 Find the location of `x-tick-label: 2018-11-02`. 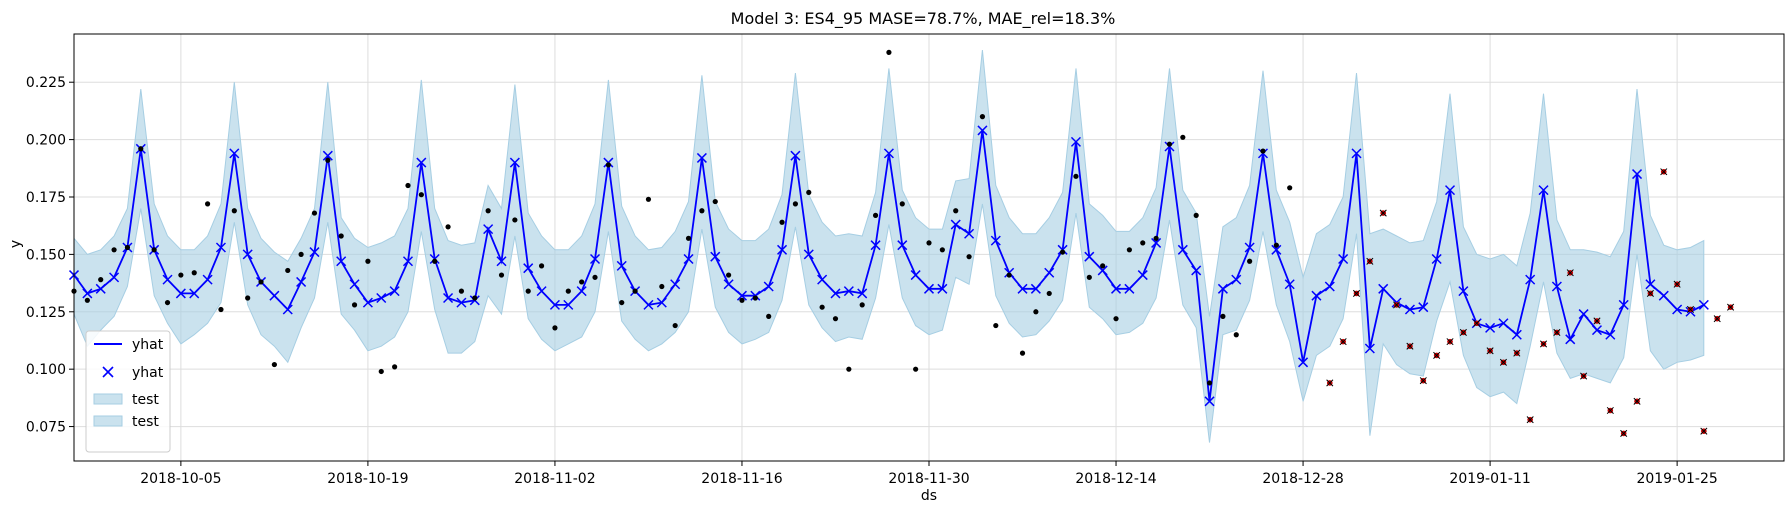

x-tick-label: 2018-11-02 is located at coordinates (554, 479).